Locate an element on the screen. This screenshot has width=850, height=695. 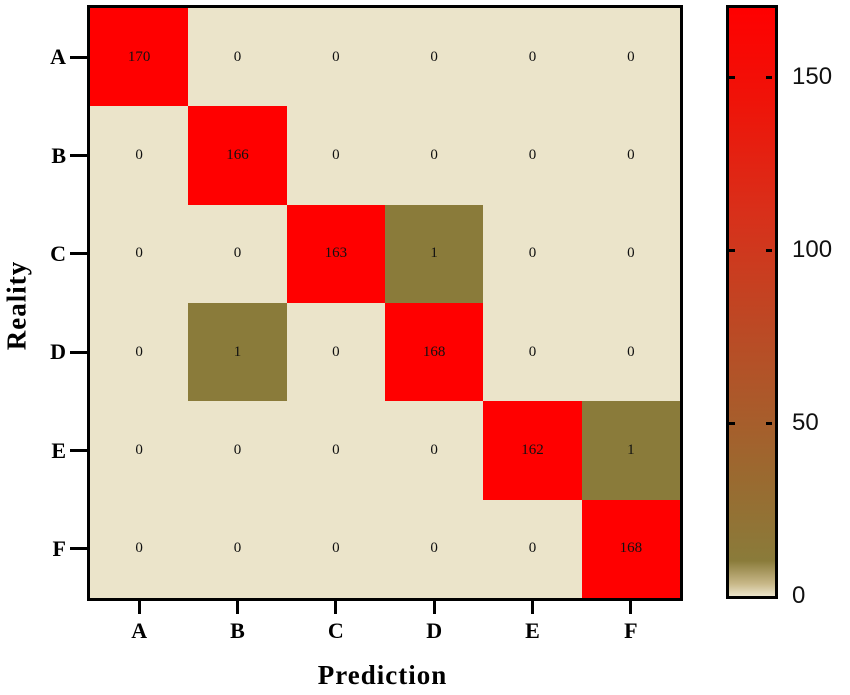
x-tick-label: B is located at coordinates (237, 630).